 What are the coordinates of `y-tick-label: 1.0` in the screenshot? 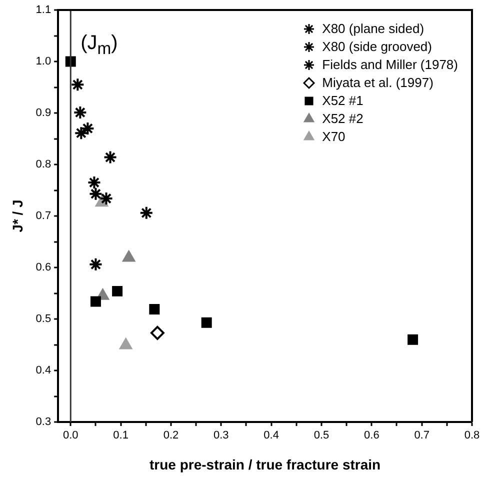 It's located at (44, 62).